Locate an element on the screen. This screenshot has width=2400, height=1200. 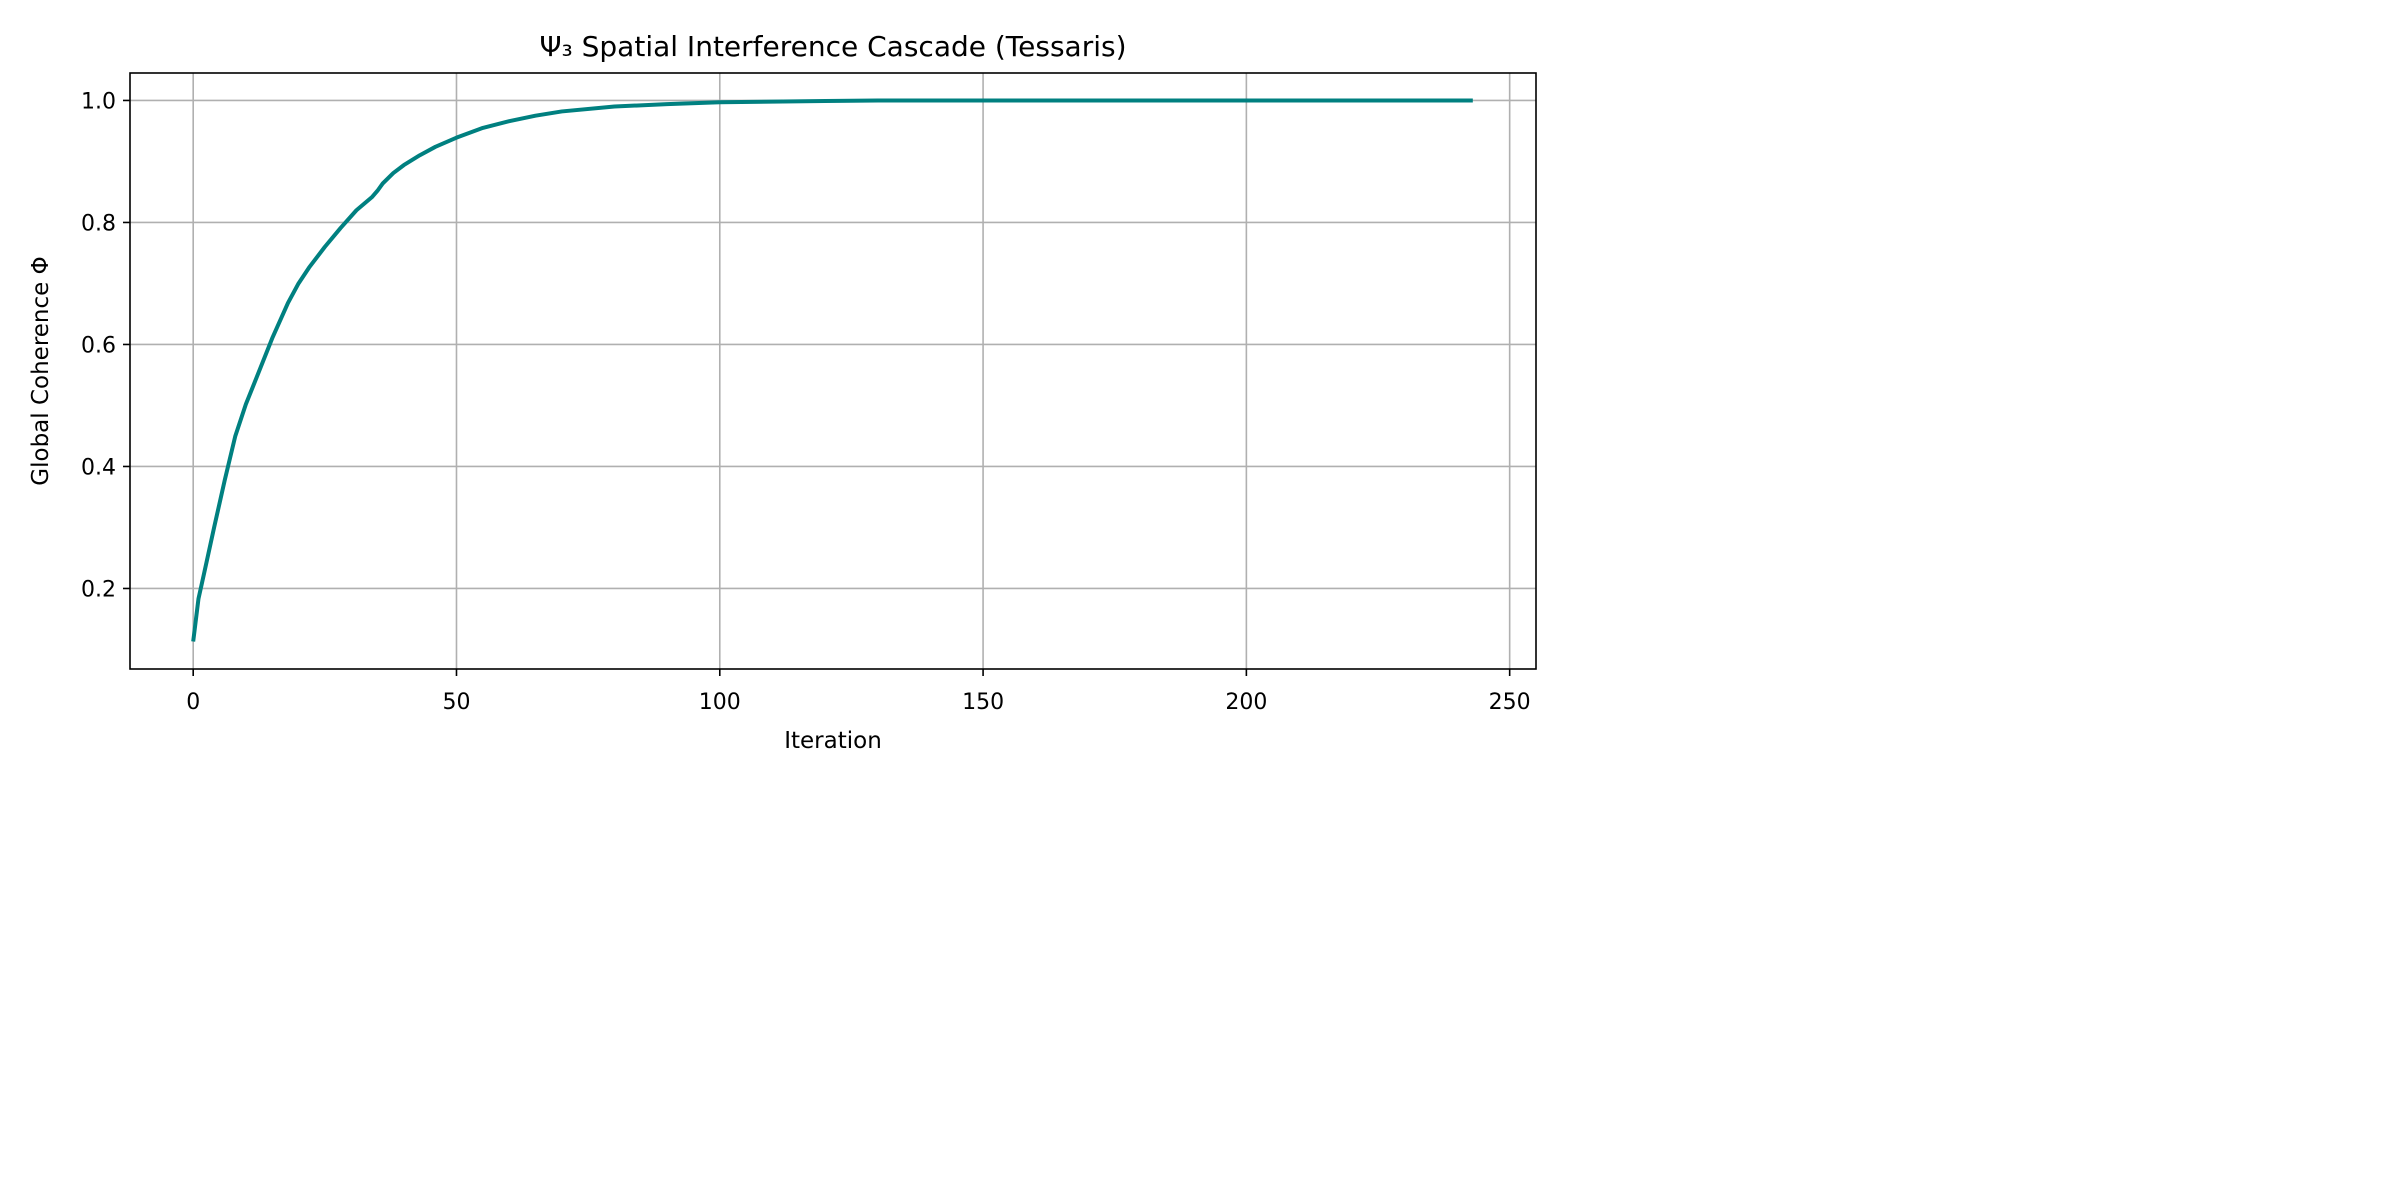
y-tick-label: 0.4 is located at coordinates (98, 467).